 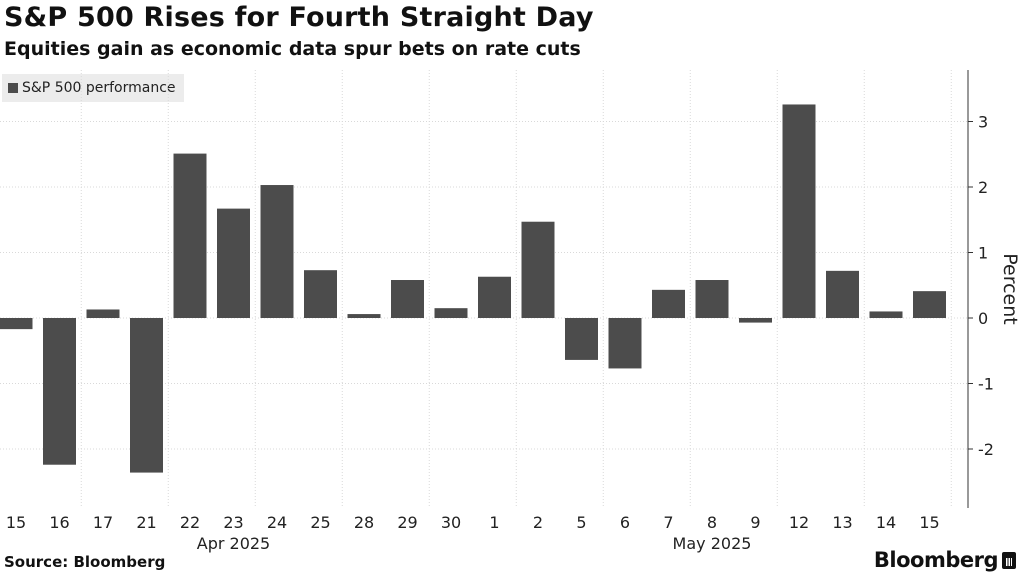 I want to click on y-tick-label: 0, so click(x=983, y=318).